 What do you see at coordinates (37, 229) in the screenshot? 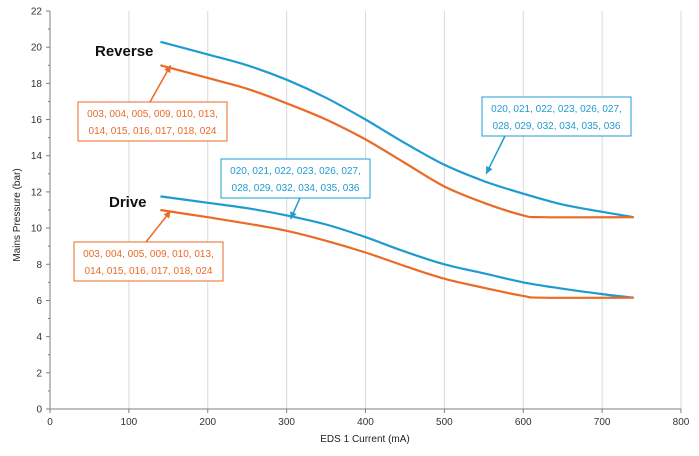
I see `y-tick-label: 10` at bounding box center [37, 229].